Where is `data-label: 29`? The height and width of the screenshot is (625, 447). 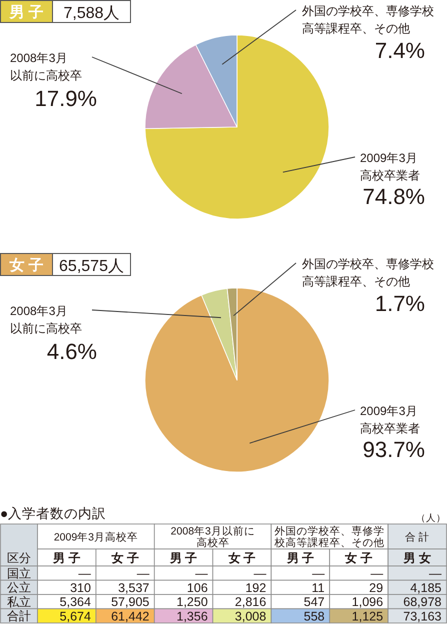 data-label: 29 is located at coordinates (376, 587).